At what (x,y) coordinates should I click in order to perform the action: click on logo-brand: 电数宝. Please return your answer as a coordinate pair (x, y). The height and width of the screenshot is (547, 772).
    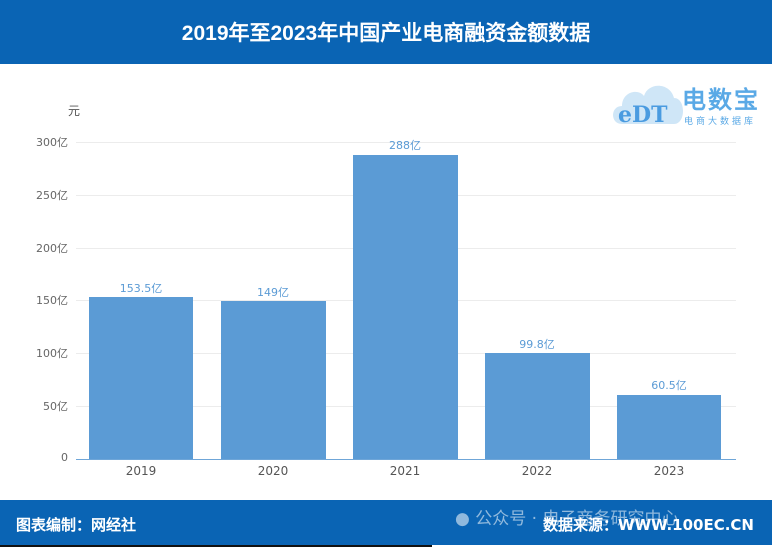
    Looking at the image, I should click on (721, 100).